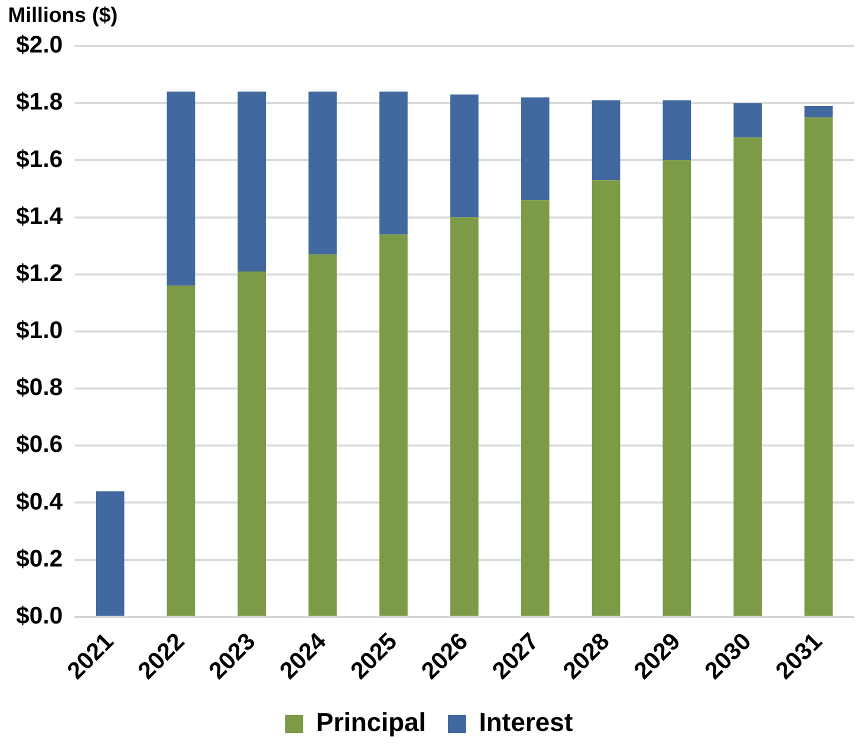  What do you see at coordinates (39, 388) in the screenshot?
I see `y-tick-label: $0.8` at bounding box center [39, 388].